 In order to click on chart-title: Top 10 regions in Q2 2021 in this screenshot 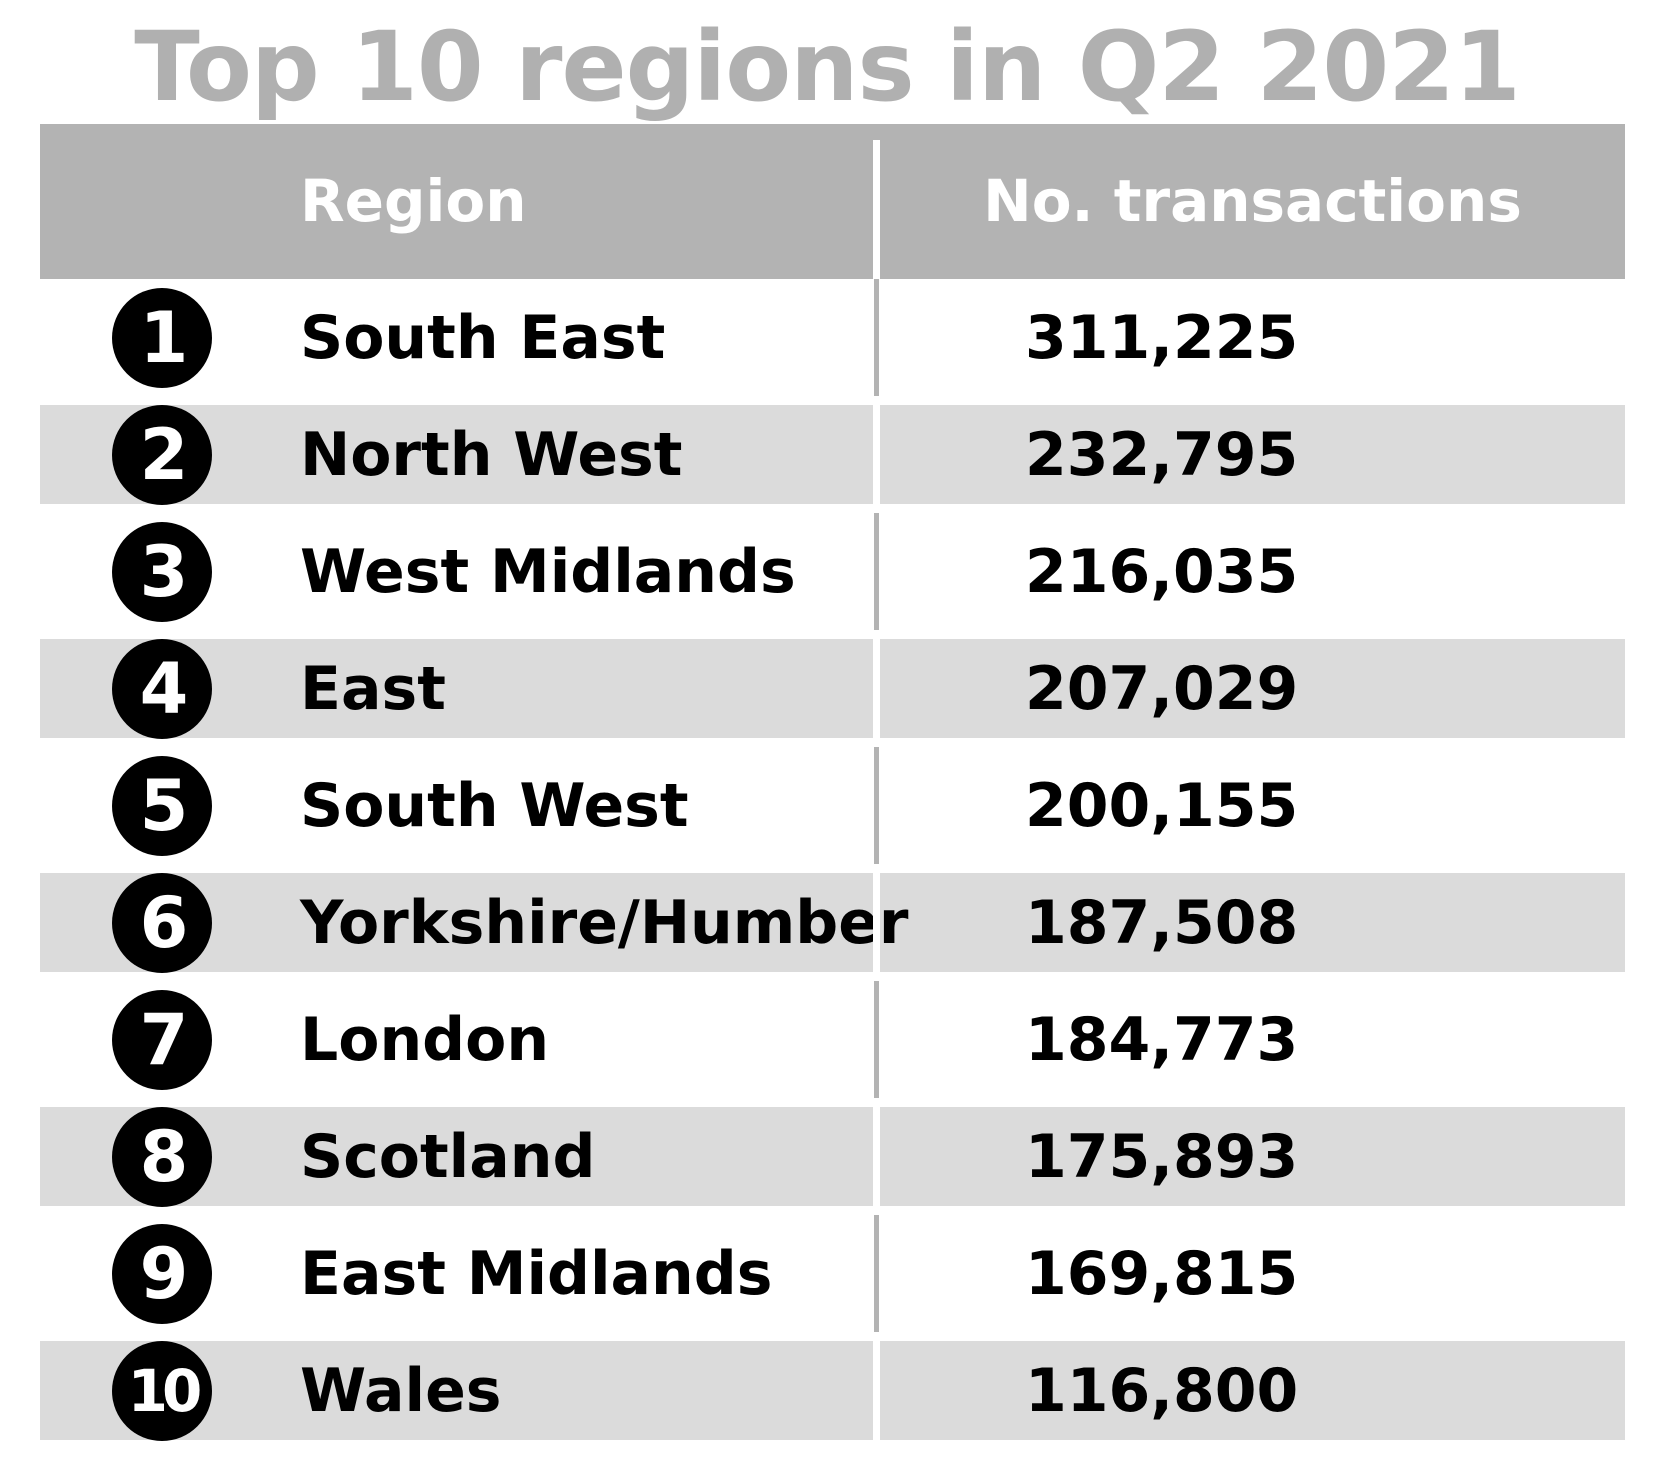, I will do `click(827, 67)`.